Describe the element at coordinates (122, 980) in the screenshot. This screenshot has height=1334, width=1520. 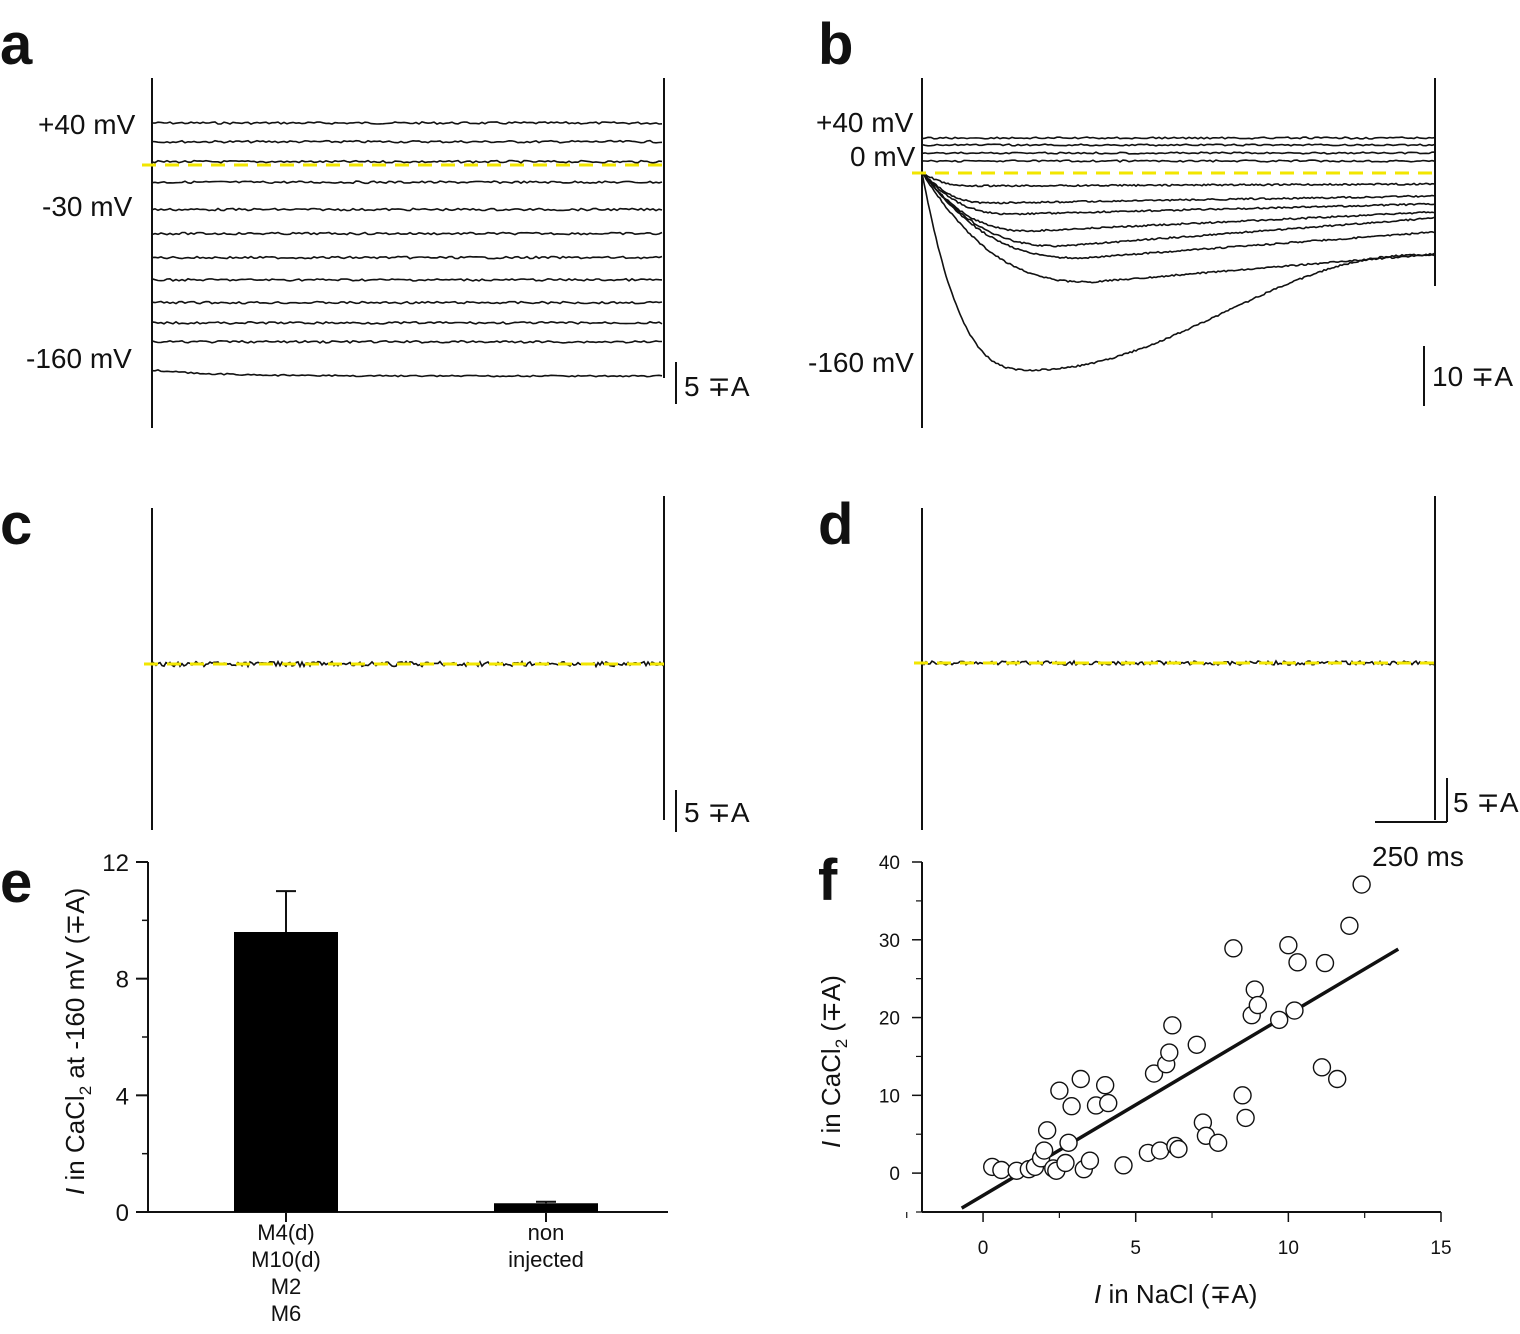
I see `e-y-tick-label: 8` at that location.